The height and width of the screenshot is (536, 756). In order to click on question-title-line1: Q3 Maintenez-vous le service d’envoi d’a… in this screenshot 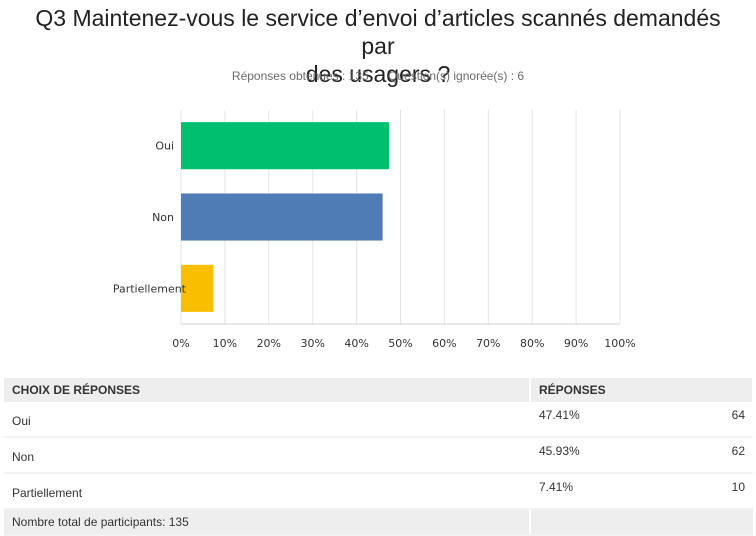, I will do `click(378, 32)`.